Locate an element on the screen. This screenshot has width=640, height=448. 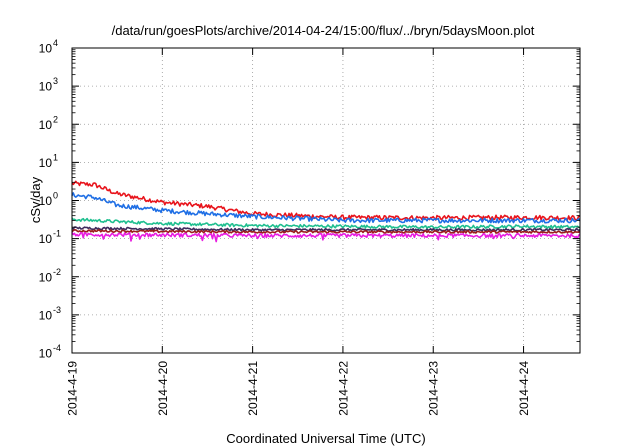
series-layer is located at coordinates (326, 211).